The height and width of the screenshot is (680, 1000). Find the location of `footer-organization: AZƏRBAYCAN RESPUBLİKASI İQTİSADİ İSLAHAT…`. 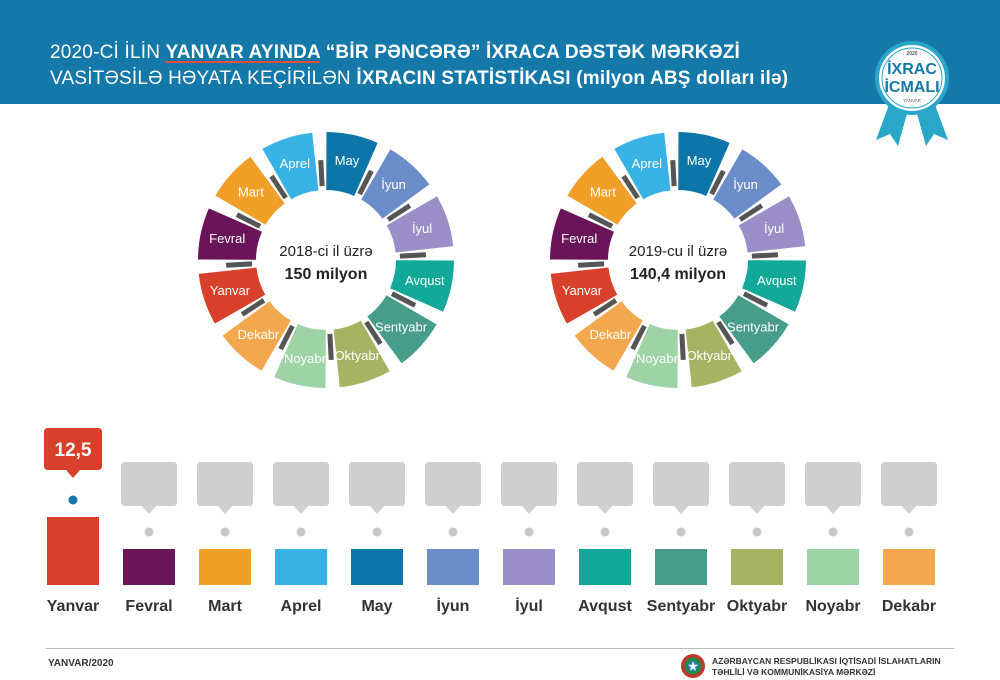

footer-organization: AZƏRBAYCAN RESPUBLİKASI İQTİSADİ İSLAHAT… is located at coordinates (826, 667).